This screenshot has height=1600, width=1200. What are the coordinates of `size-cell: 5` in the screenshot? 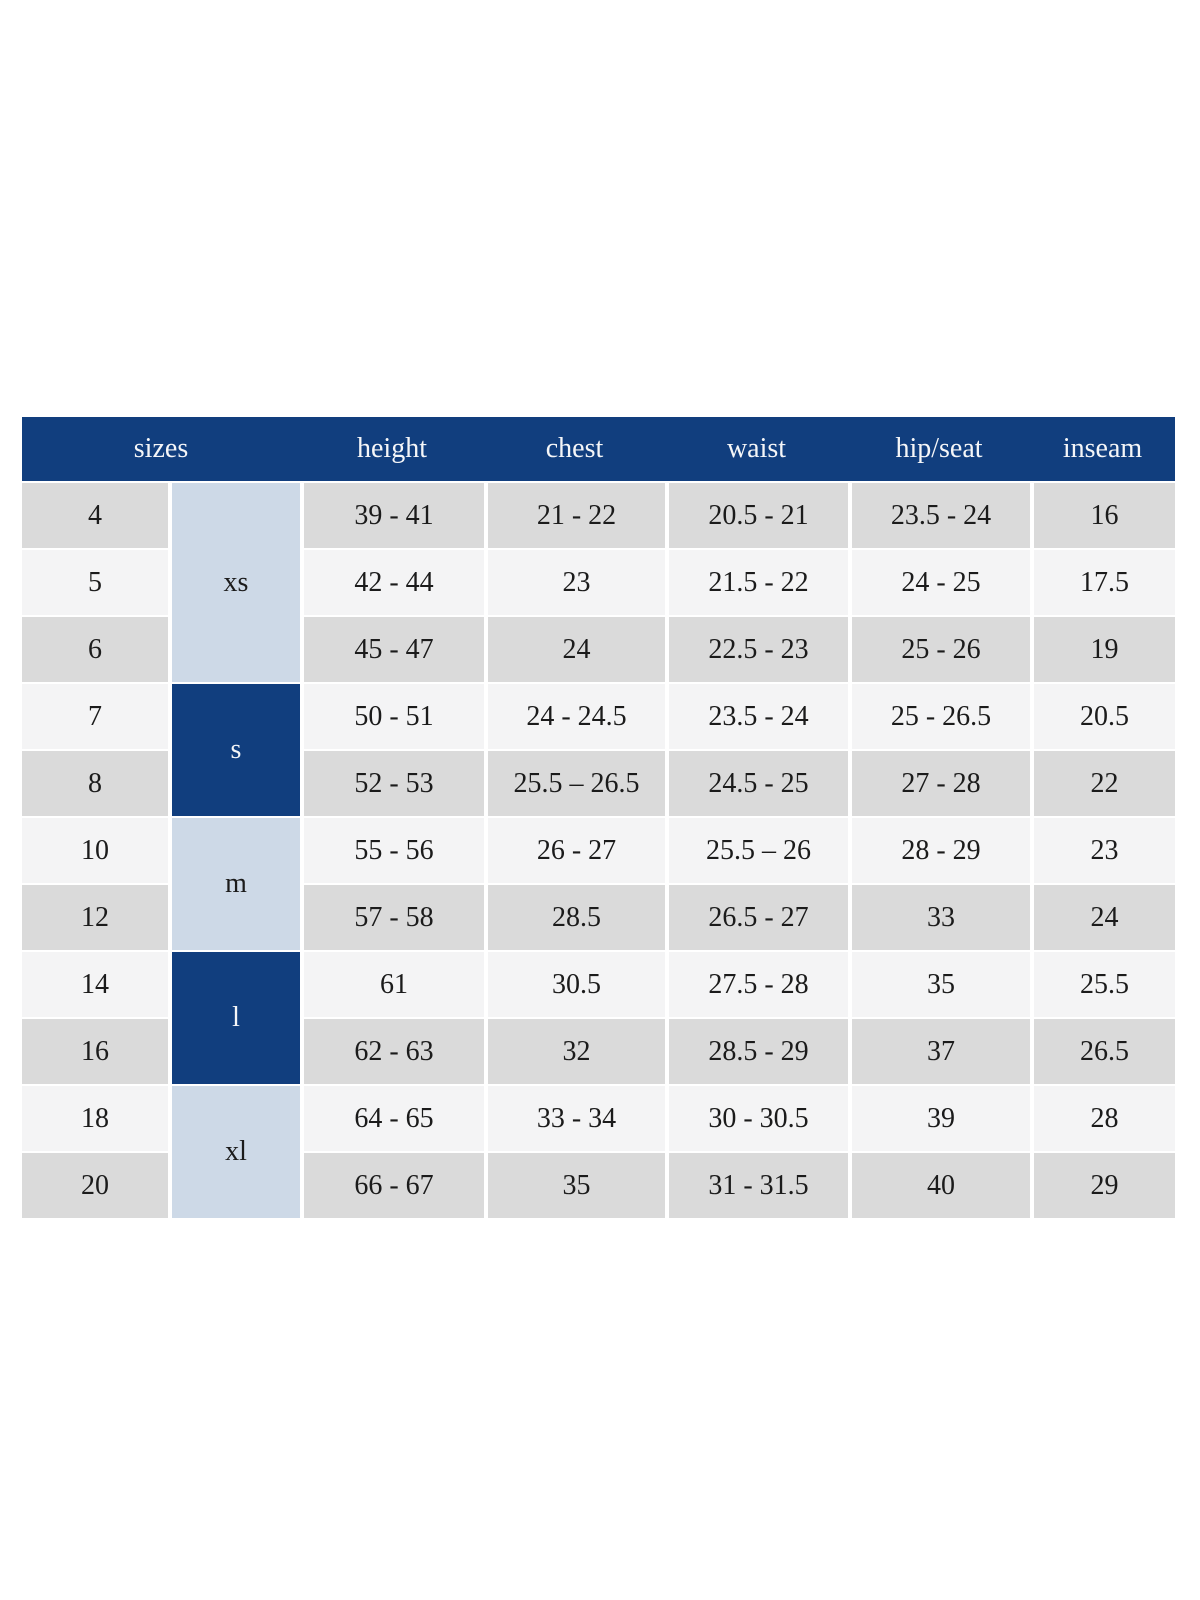 It's located at (95, 581).